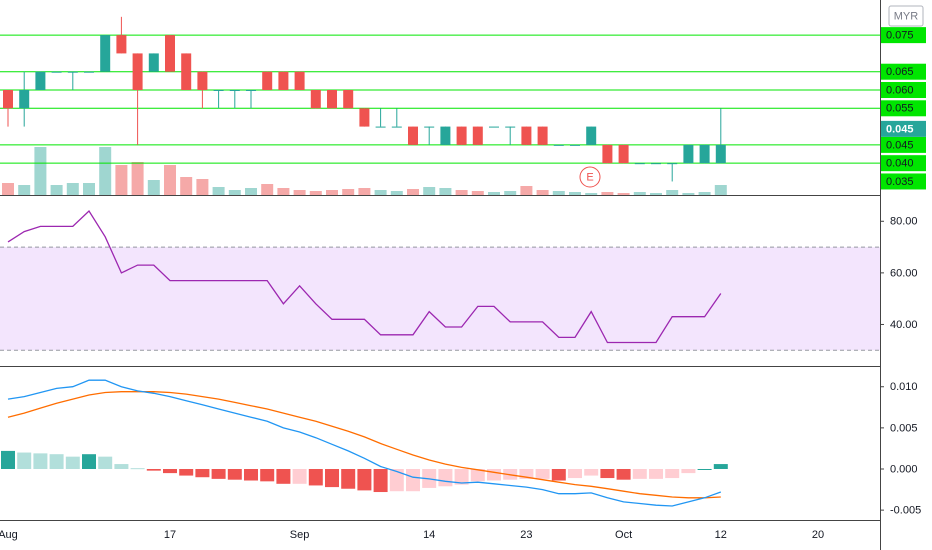  Describe the element at coordinates (900, 129) in the screenshot. I see `last-price-label: 0.045` at that location.